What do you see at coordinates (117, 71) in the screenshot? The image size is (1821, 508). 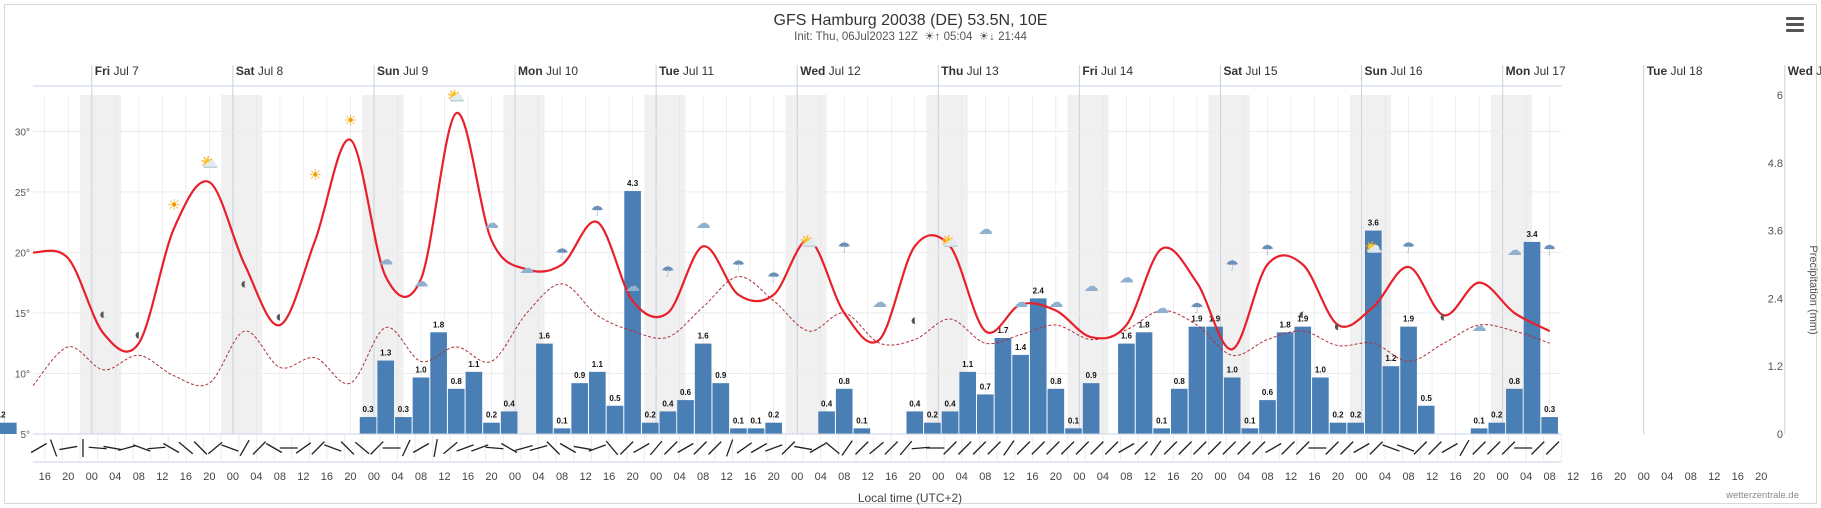 I see `day-label: Fri Jul 7` at bounding box center [117, 71].